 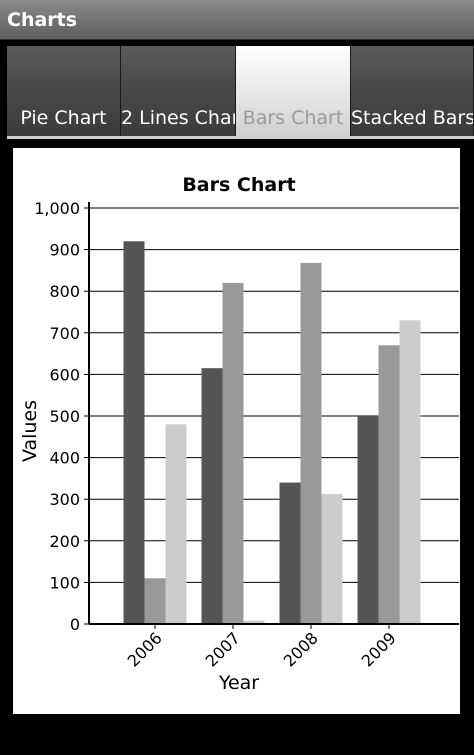 I want to click on x-tick-labels: 2006 2007 2008 2009, so click(x=262, y=649).